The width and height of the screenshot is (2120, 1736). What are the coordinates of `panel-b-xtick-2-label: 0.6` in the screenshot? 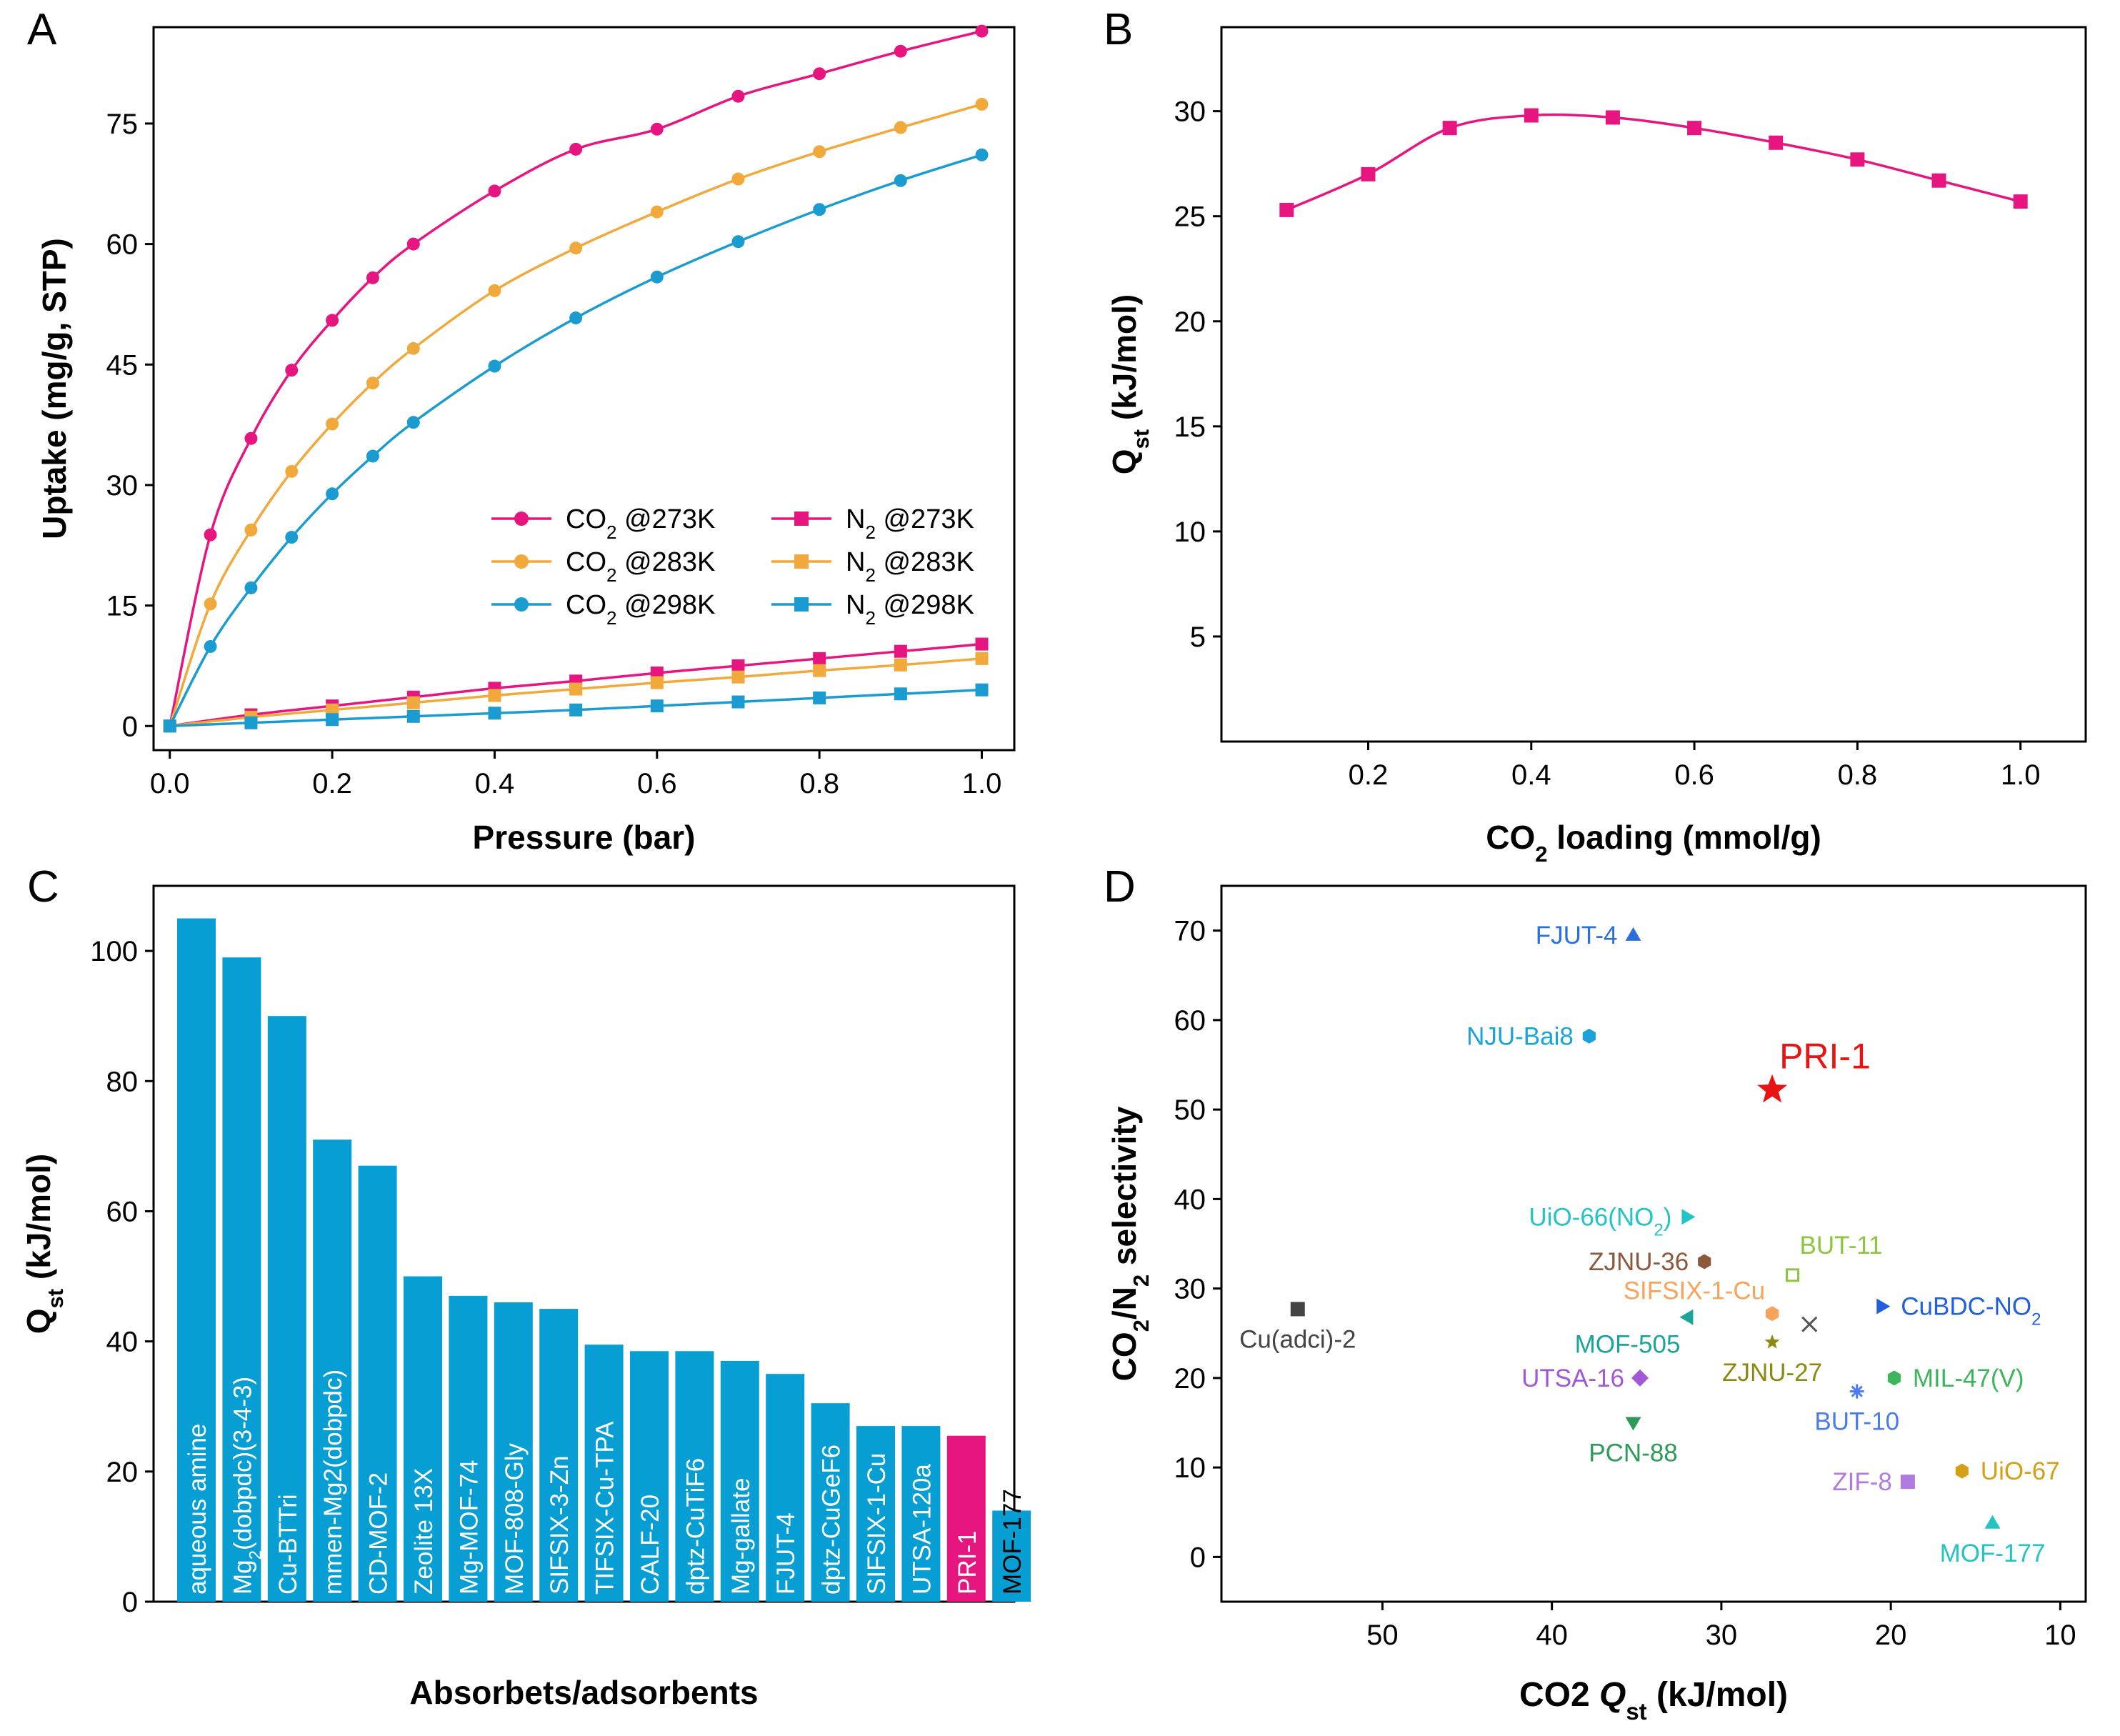 It's located at (1694, 775).